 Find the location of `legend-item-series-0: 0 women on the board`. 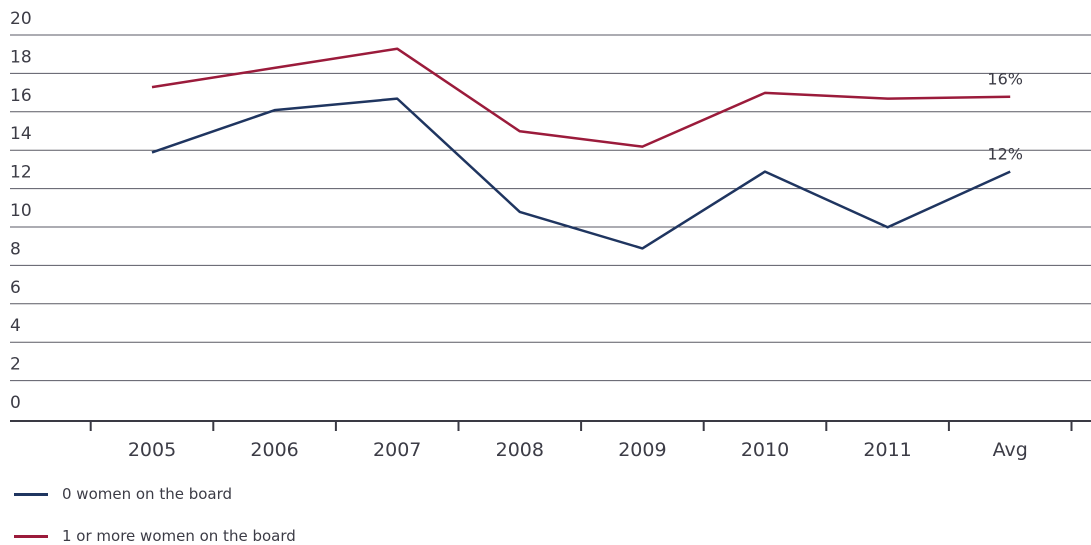

legend-item-series-0: 0 women on the board is located at coordinates (123, 494).